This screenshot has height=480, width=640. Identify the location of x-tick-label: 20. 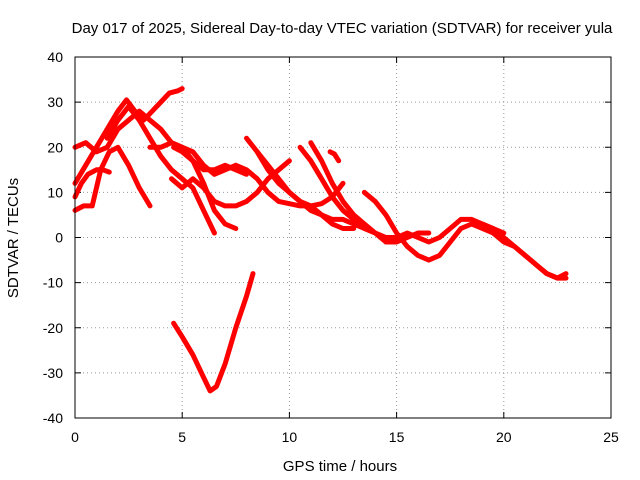
(504, 437).